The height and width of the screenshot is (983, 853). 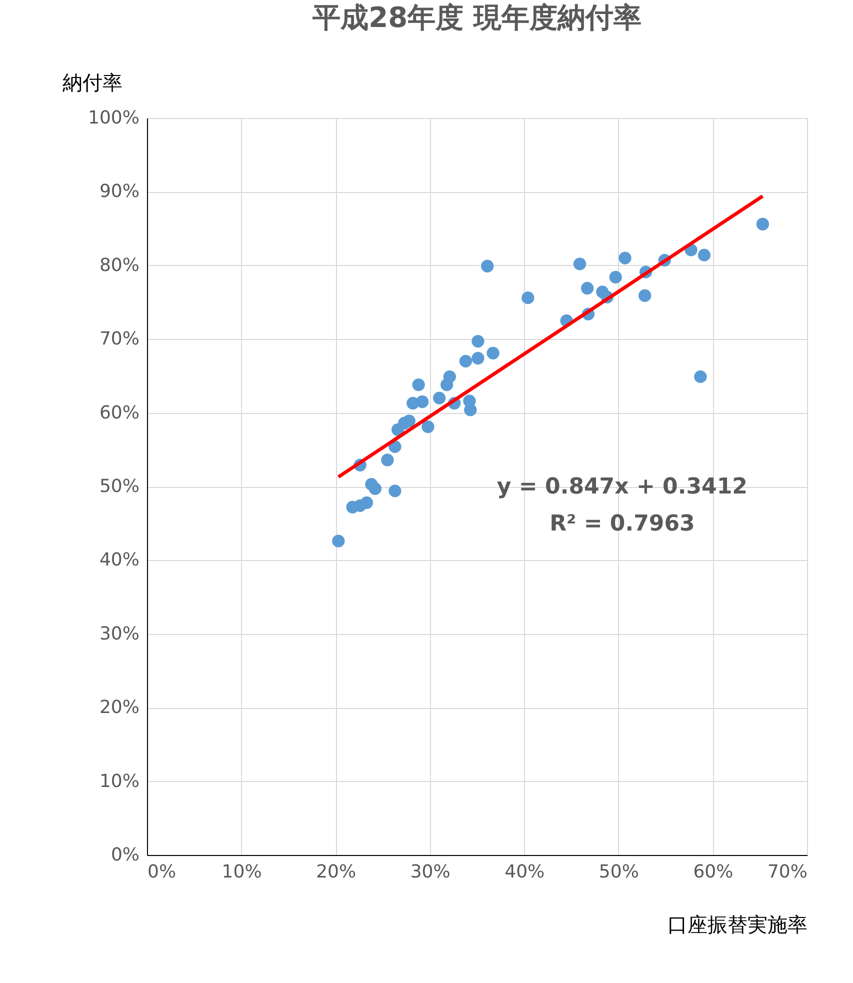 I want to click on x-tick-label: 10%, so click(x=242, y=872).